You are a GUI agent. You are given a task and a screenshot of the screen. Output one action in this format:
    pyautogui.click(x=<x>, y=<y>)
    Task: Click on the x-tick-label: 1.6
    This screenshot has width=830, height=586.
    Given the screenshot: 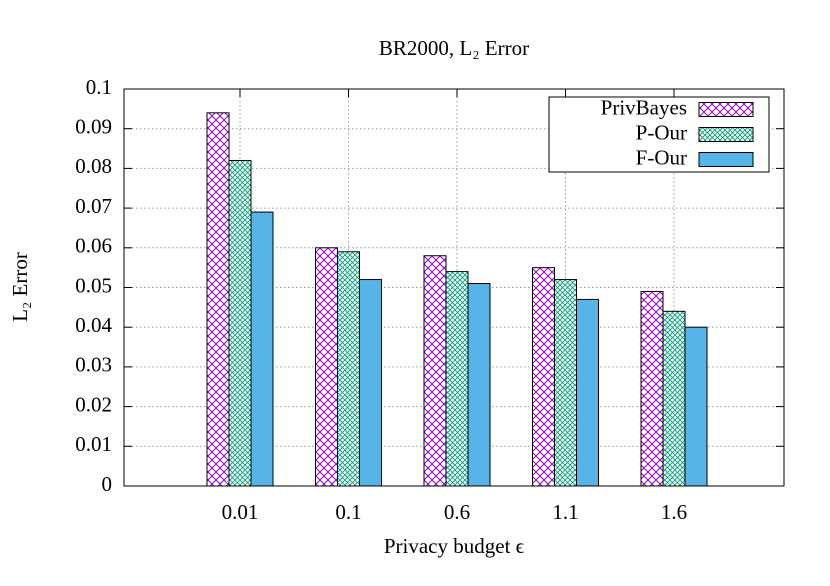 What is the action you would take?
    pyautogui.click(x=674, y=512)
    